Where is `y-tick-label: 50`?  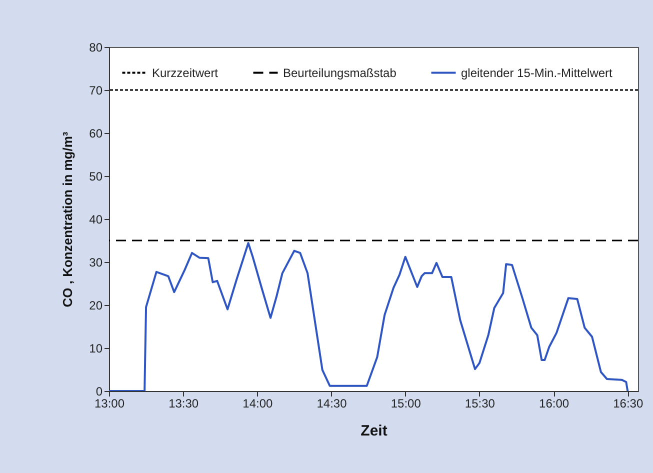 y-tick-label: 50 is located at coordinates (96, 177).